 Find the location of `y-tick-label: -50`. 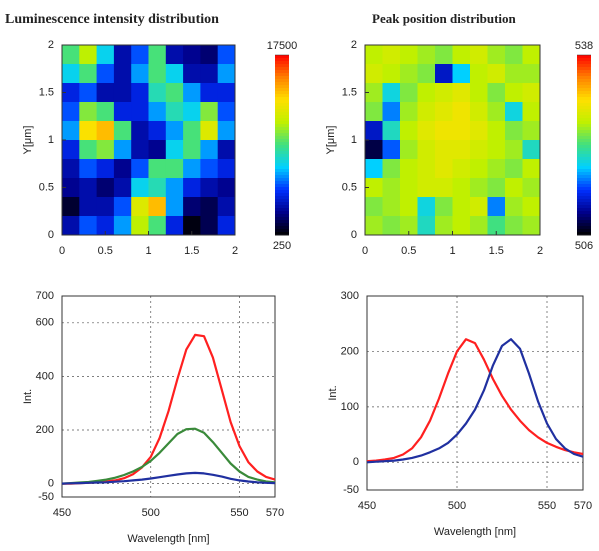

y-tick-label: -50 is located at coordinates (46, 497).